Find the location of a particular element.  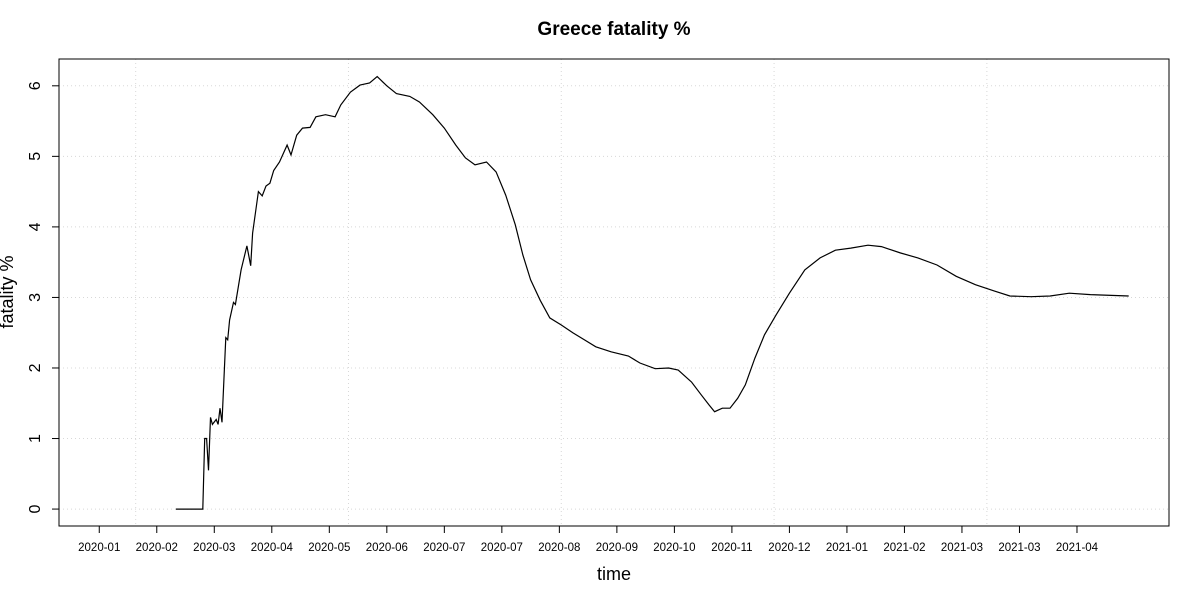

y-tick-label: 3 is located at coordinates (35, 297).